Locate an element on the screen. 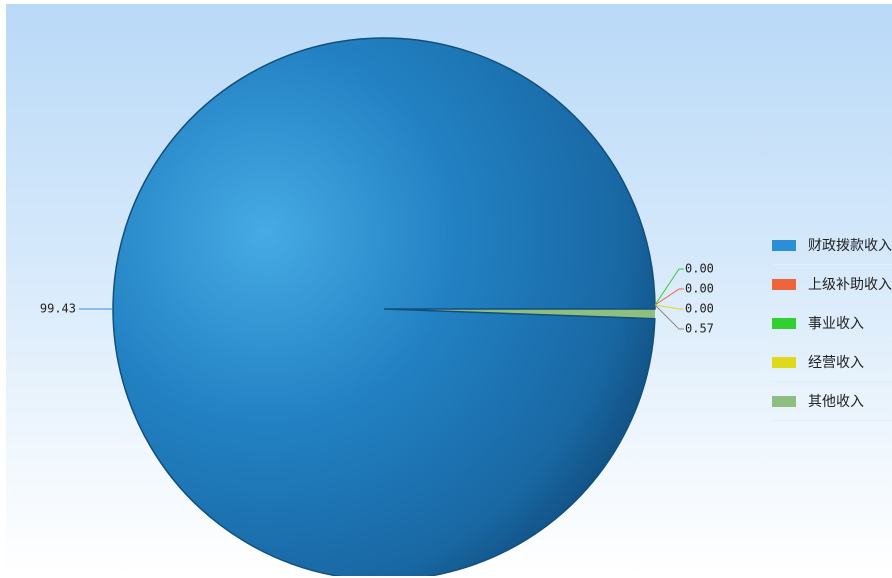 This screenshot has height=578, width=892. data-label-2: 0.00 is located at coordinates (699, 289).